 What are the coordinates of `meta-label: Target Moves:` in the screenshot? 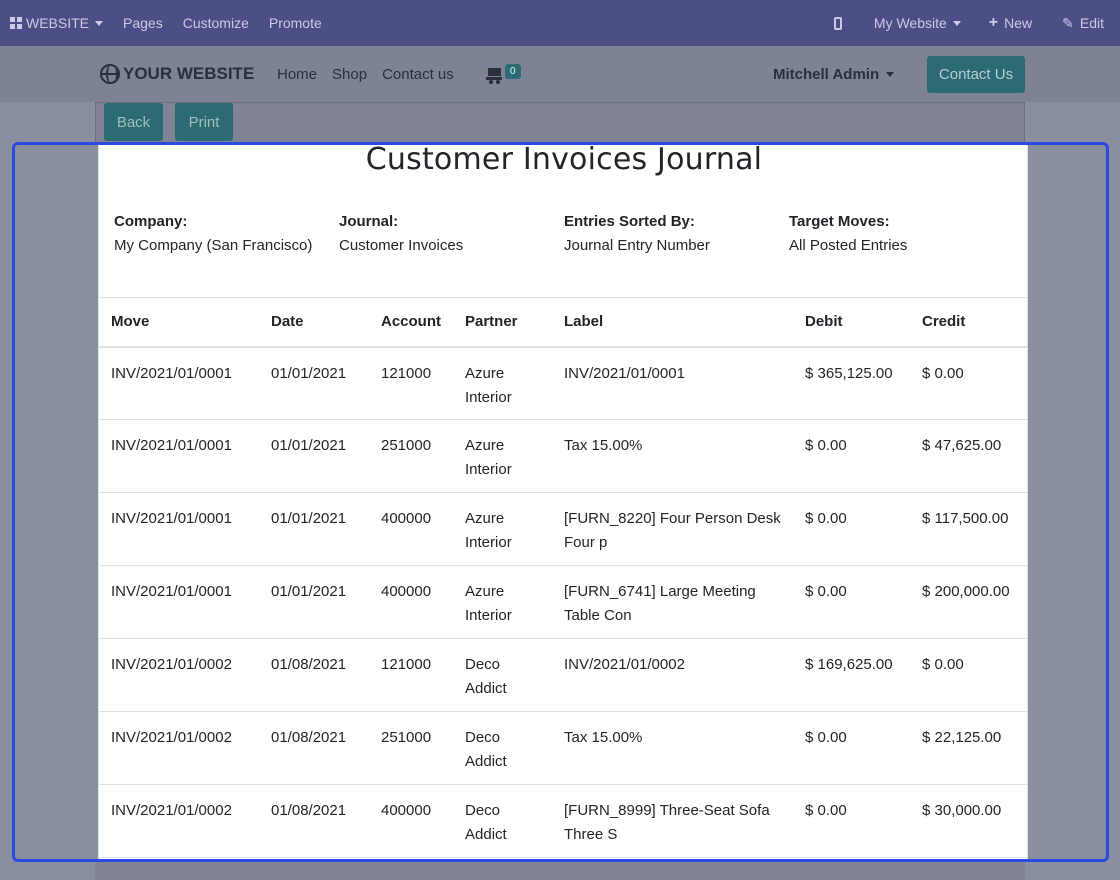 It's located at (839, 221).